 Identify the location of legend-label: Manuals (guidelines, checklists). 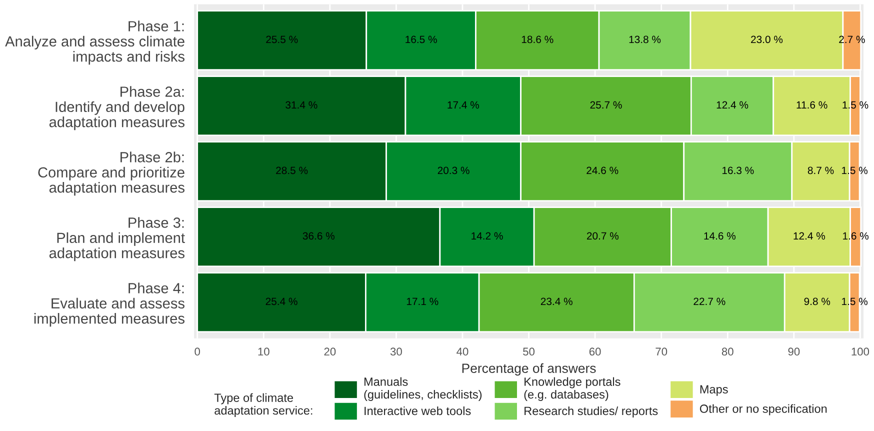
(423, 389).